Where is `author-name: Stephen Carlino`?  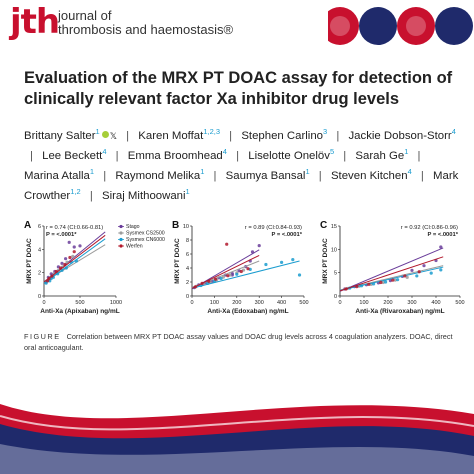
author-name: Stephen Carlino is located at coordinates (282, 135).